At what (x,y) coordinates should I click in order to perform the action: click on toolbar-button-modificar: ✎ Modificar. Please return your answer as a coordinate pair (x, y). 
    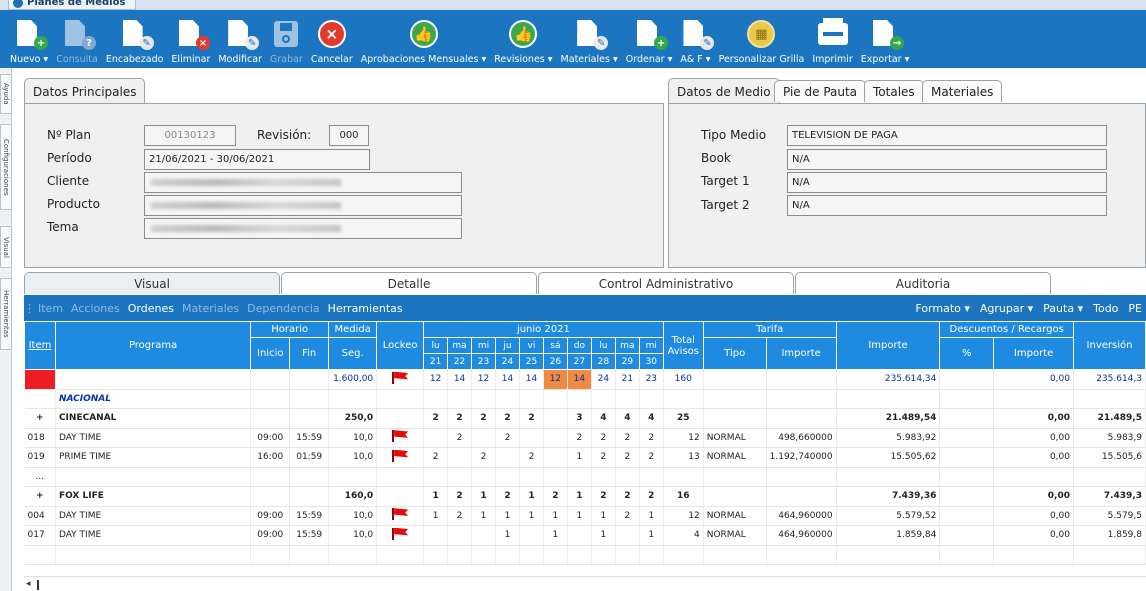
    Looking at the image, I should click on (240, 40).